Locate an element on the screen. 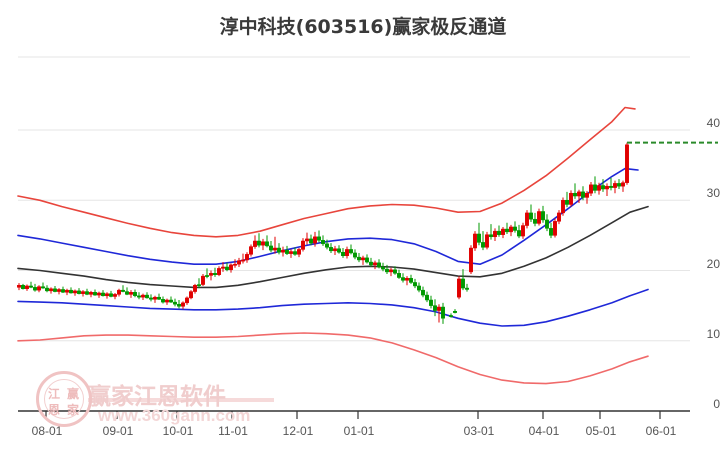  y-axis-label-30: 30 is located at coordinates (713, 193).